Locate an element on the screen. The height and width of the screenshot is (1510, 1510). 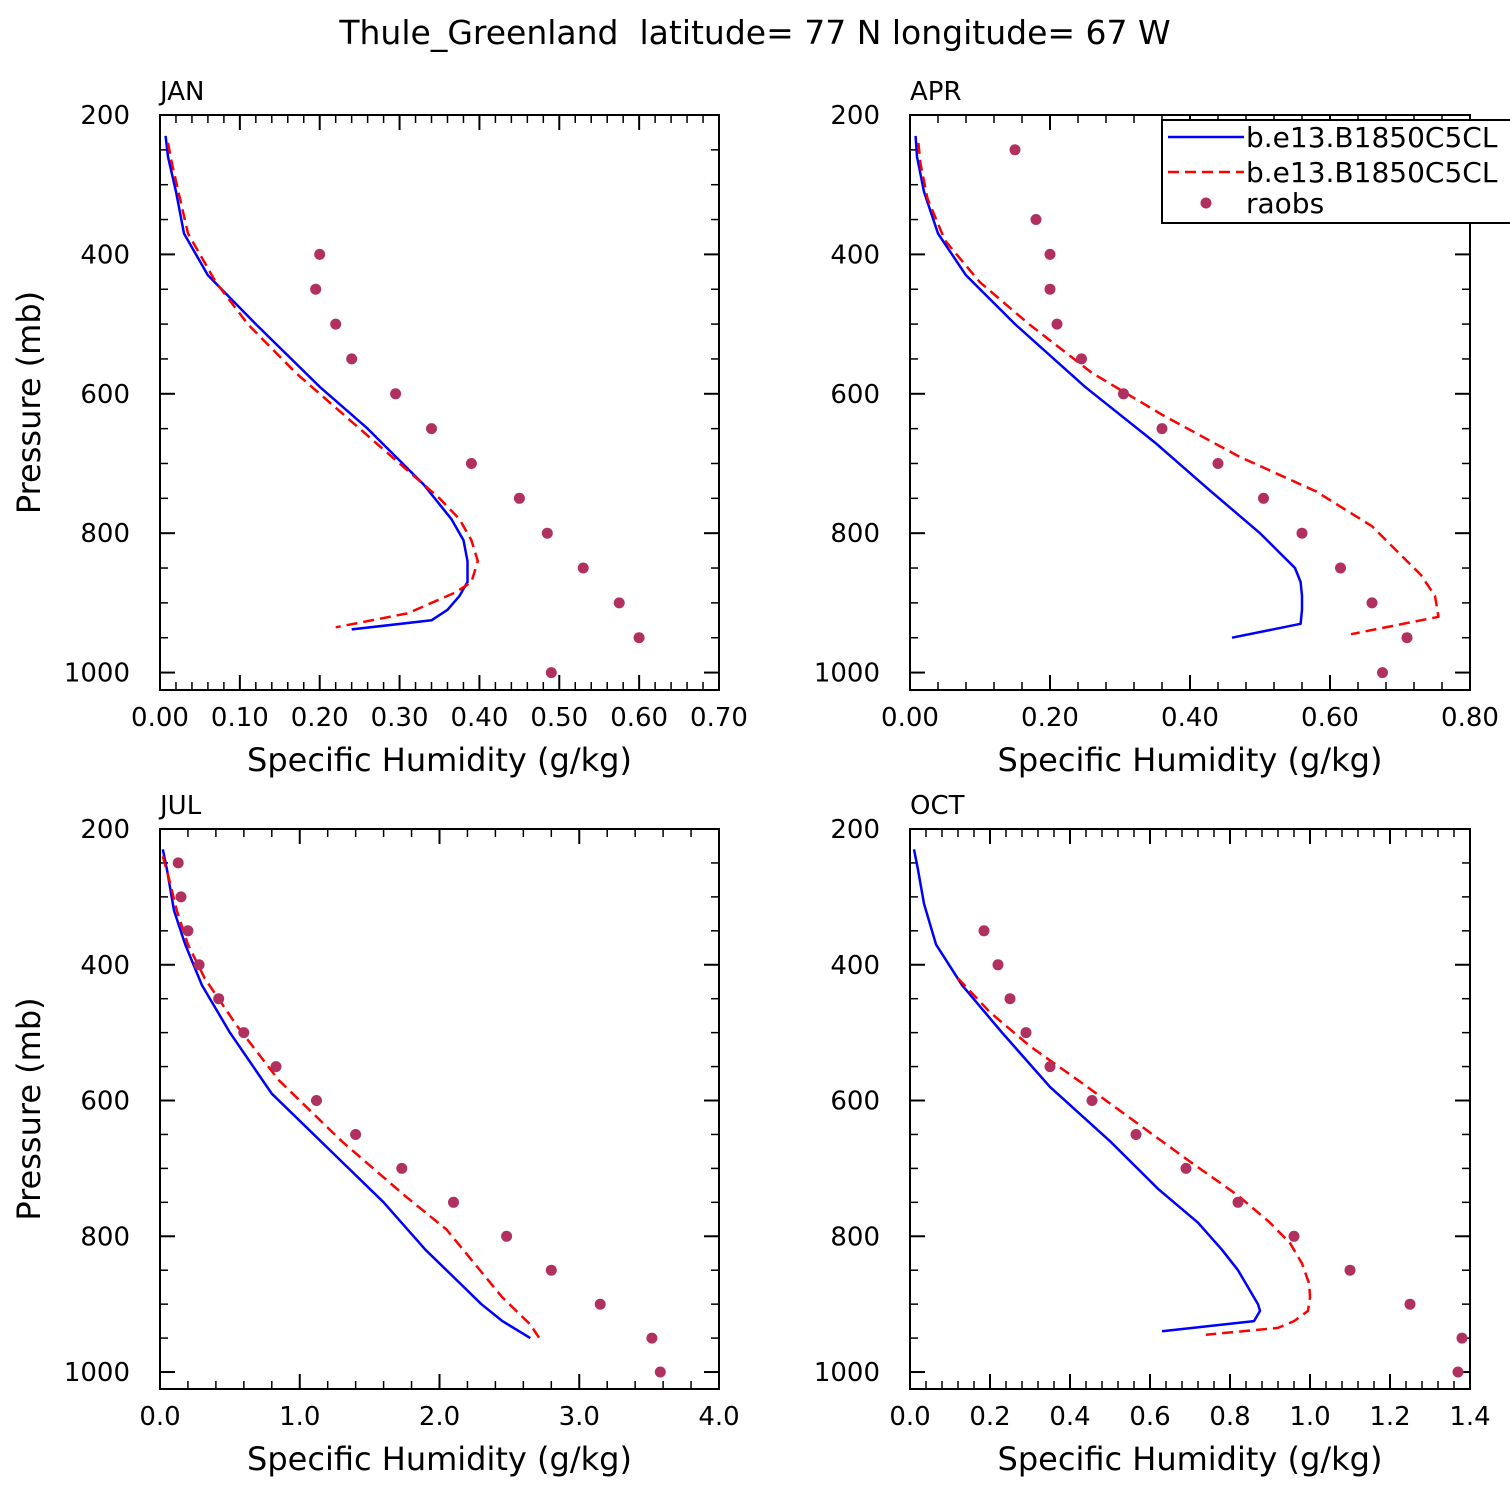
panel-label: JUL is located at coordinates (180, 806).